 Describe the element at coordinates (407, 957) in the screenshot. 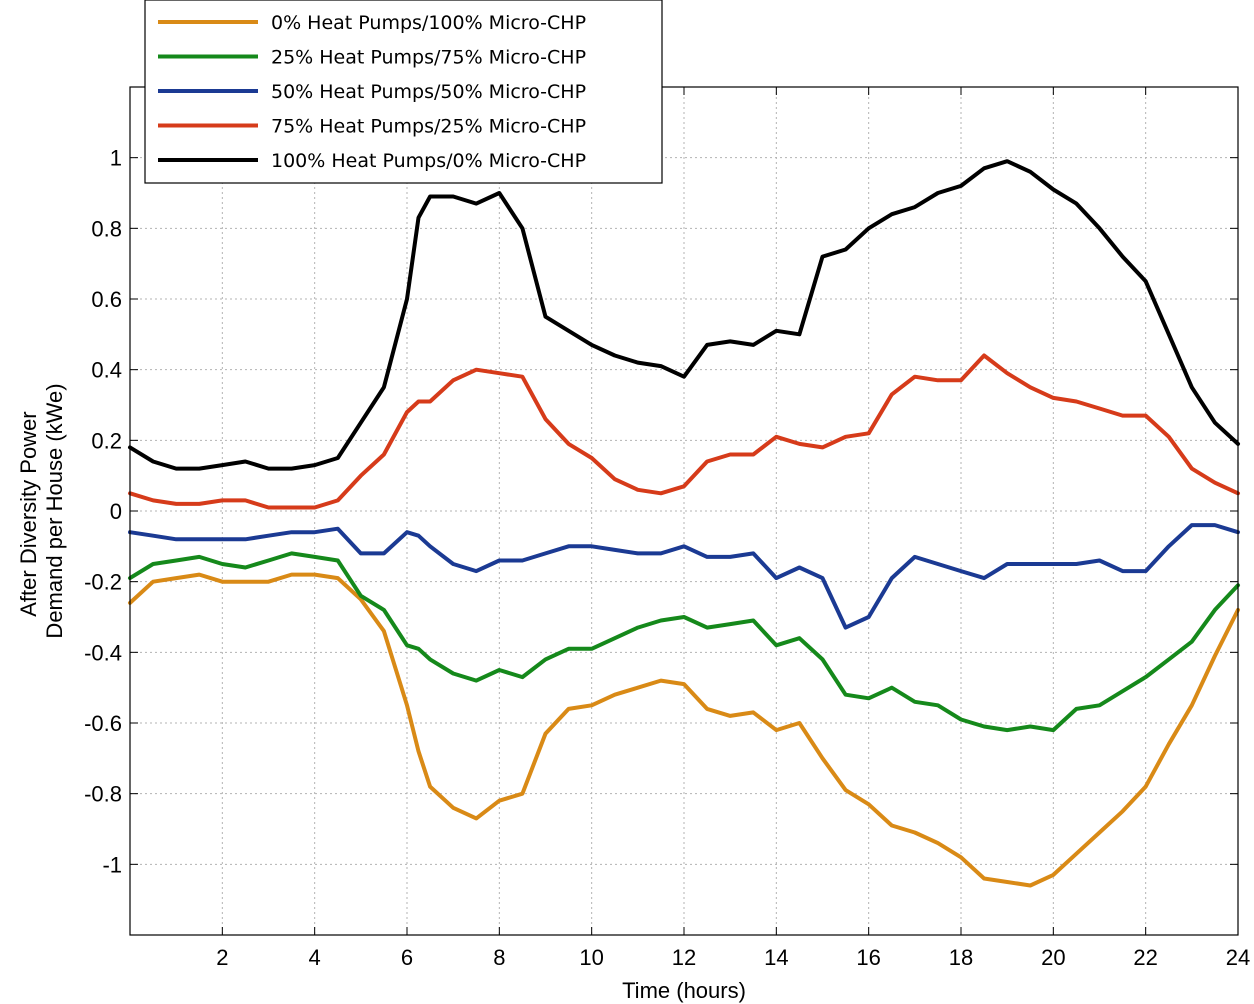

I see `x-tick-label: 6` at that location.